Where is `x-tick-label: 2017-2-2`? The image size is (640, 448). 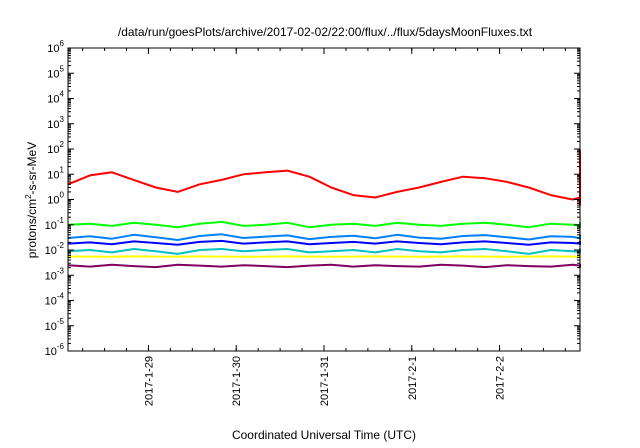 x-tick-label: 2017-2-2 is located at coordinates (501, 378).